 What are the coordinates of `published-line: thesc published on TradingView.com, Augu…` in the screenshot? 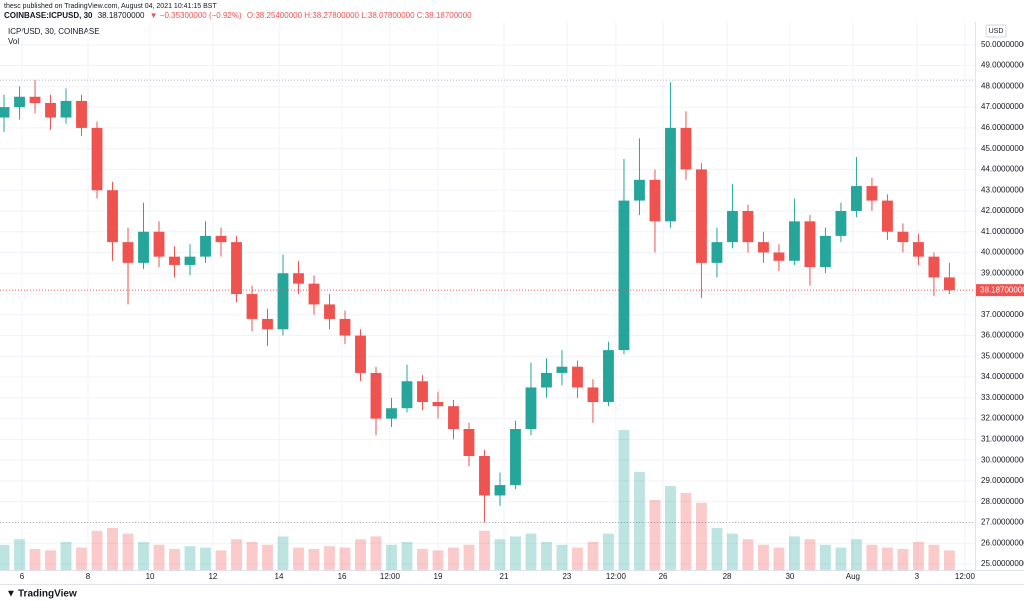 It's located at (110, 6).